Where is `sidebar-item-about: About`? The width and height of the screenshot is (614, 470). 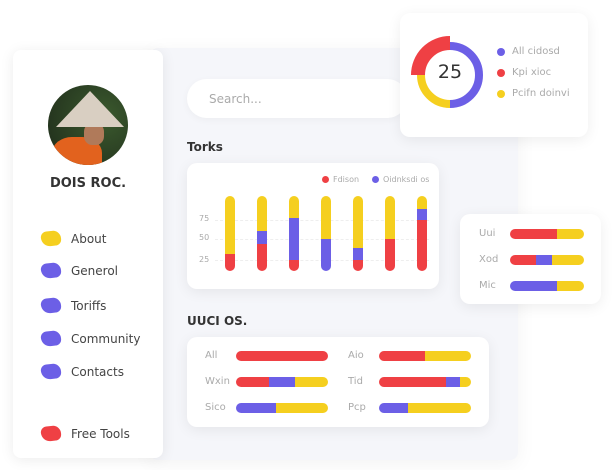
sidebar-item-about: About is located at coordinates (73, 238).